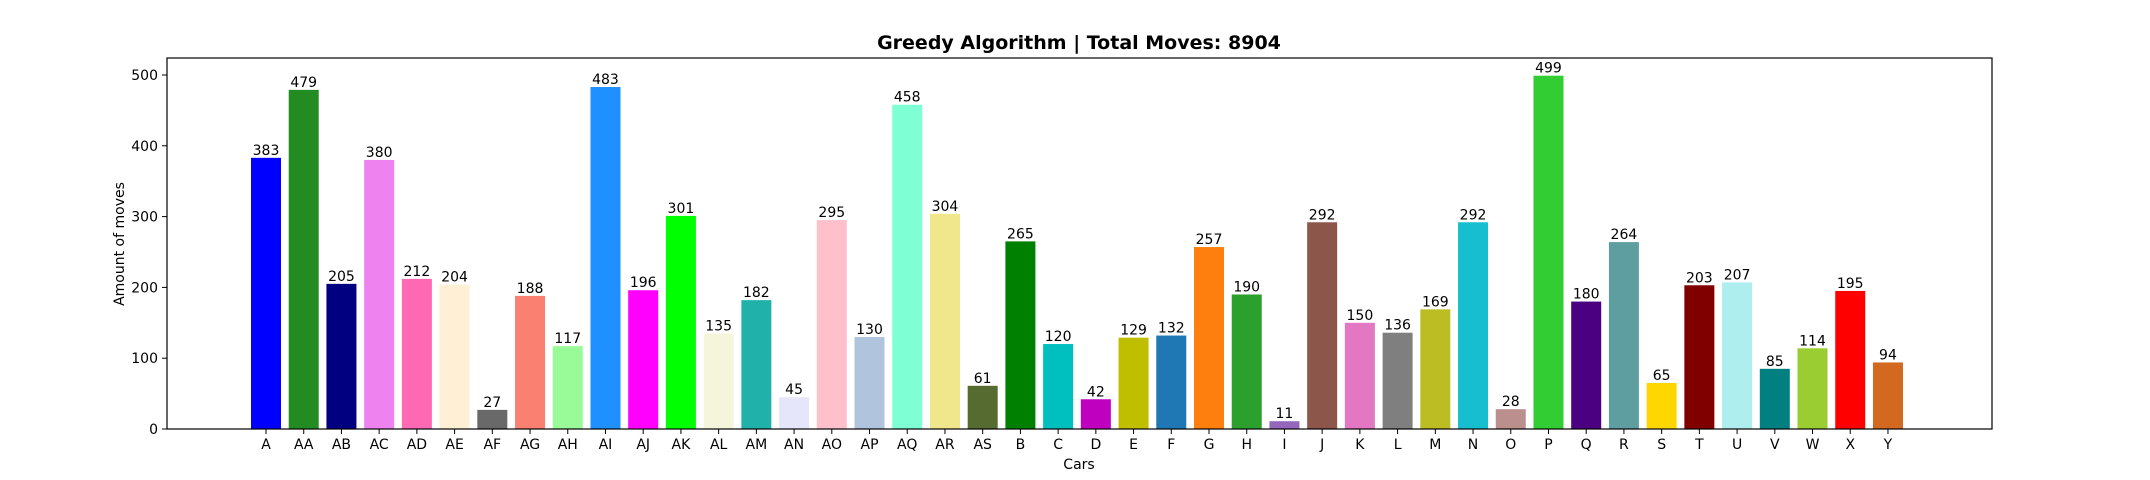 The image size is (2150, 480). I want to click on x-tick-label-AI: AI, so click(606, 445).